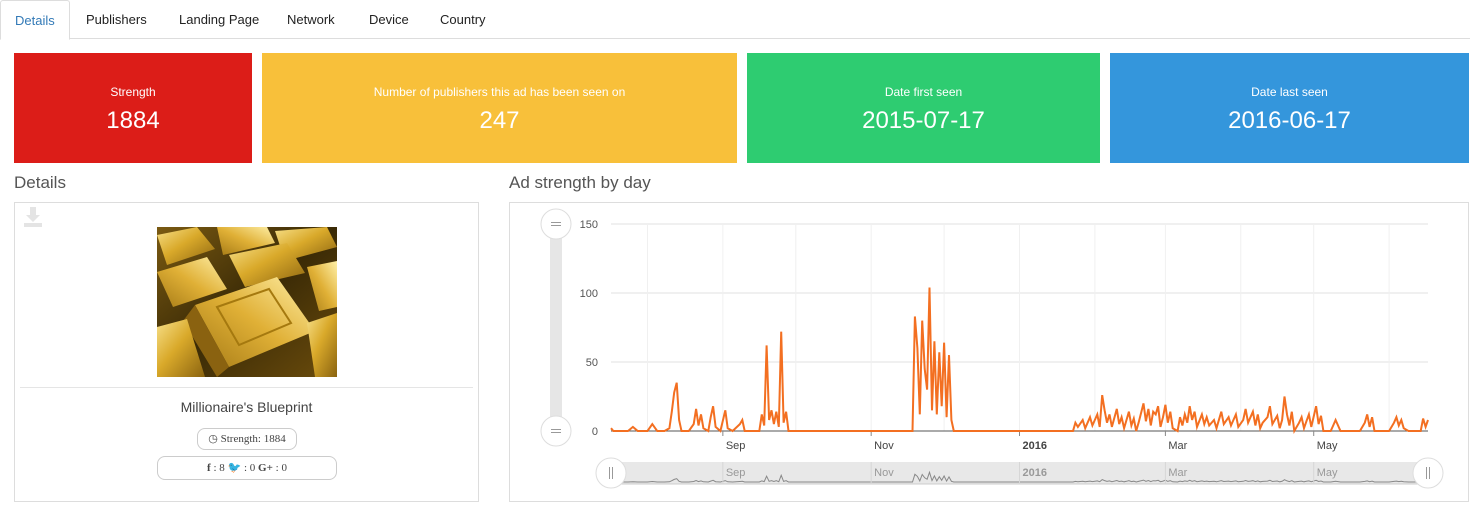 This screenshot has width=1470, height=506. What do you see at coordinates (556, 224) in the screenshot?
I see `y-slider-top-handle` at bounding box center [556, 224].